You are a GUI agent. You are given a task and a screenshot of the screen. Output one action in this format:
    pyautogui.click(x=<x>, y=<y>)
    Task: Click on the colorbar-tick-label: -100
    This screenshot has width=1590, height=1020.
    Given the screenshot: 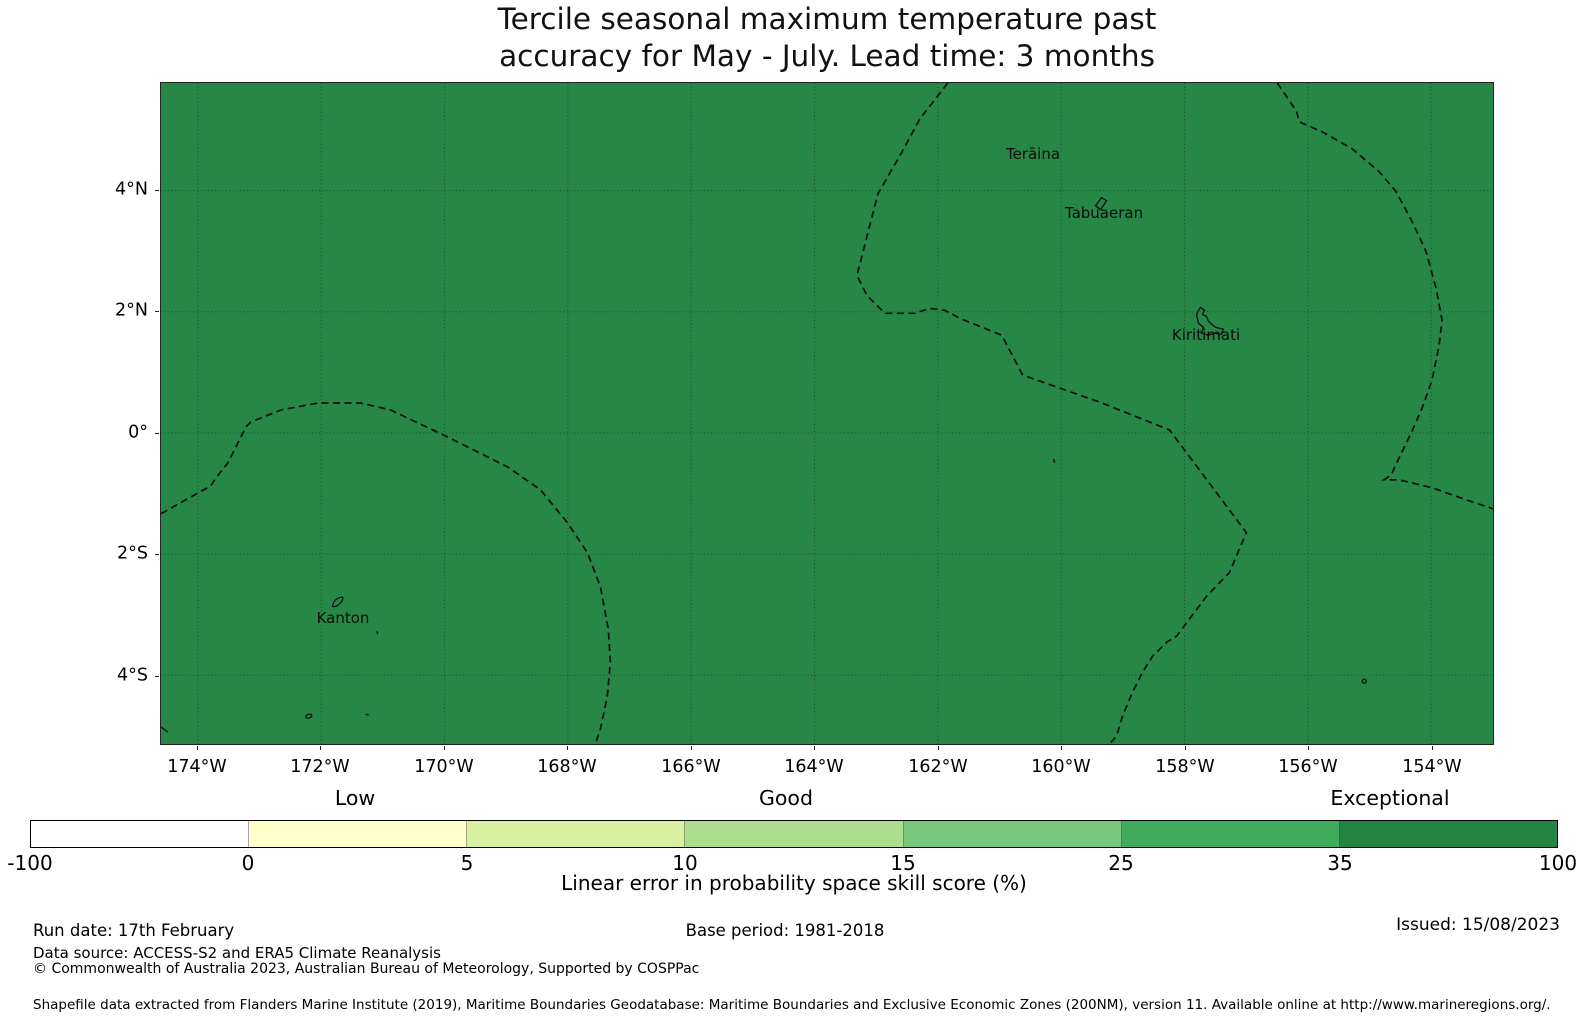 What is the action you would take?
    pyautogui.click(x=30, y=863)
    